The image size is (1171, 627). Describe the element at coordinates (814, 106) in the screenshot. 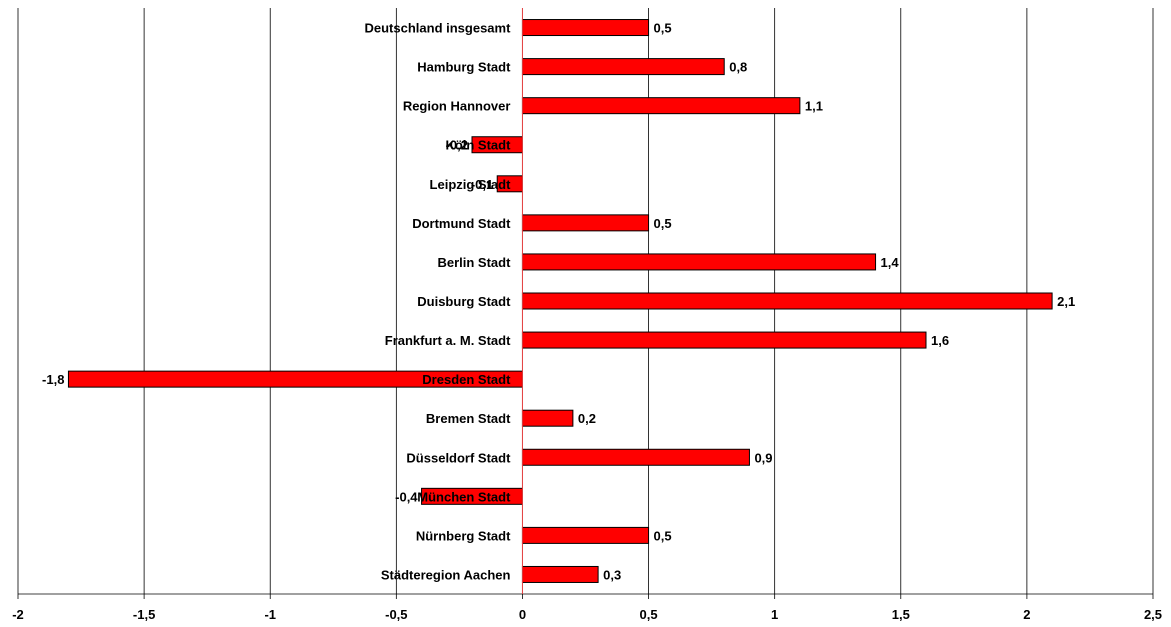

I see `data-label: 1,1` at that location.